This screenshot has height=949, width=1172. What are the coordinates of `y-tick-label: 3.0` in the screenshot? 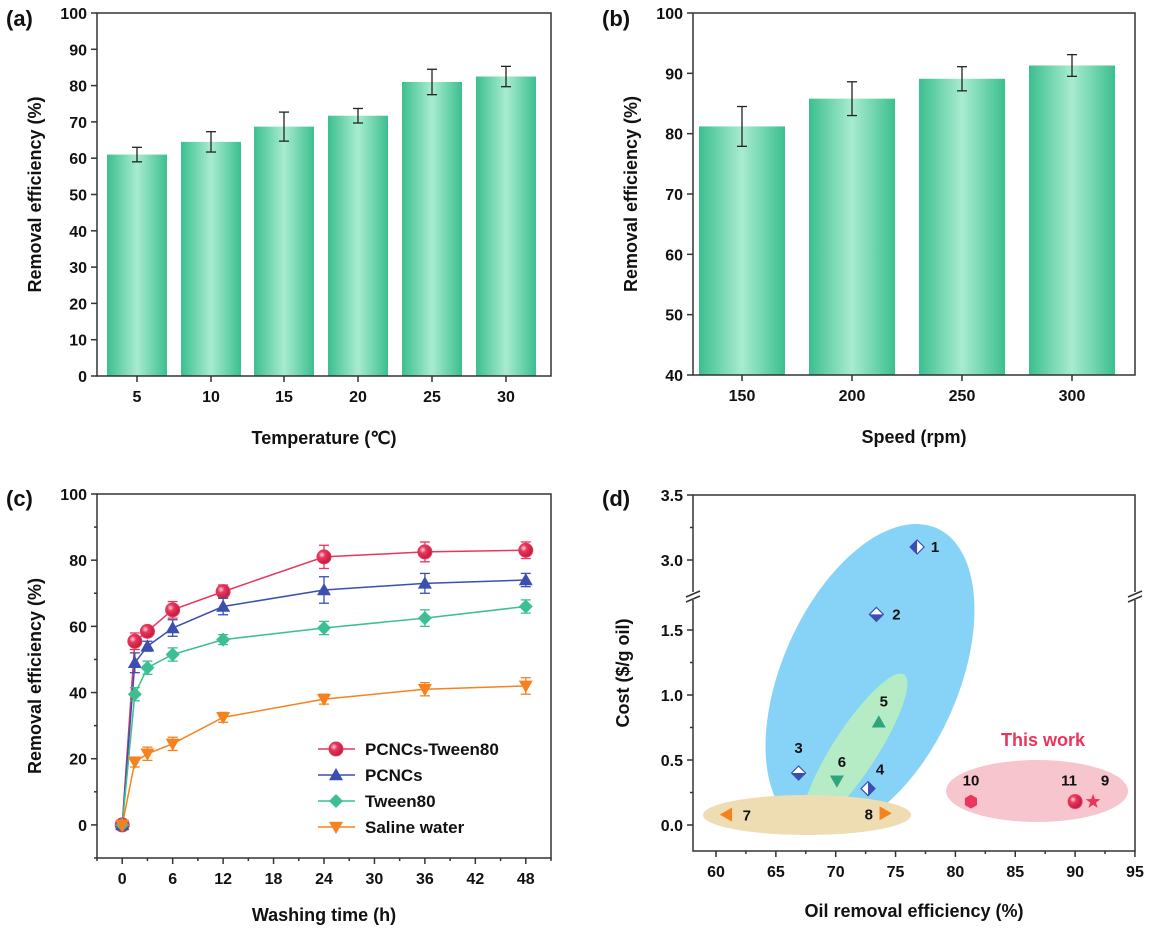 It's located at (672, 561).